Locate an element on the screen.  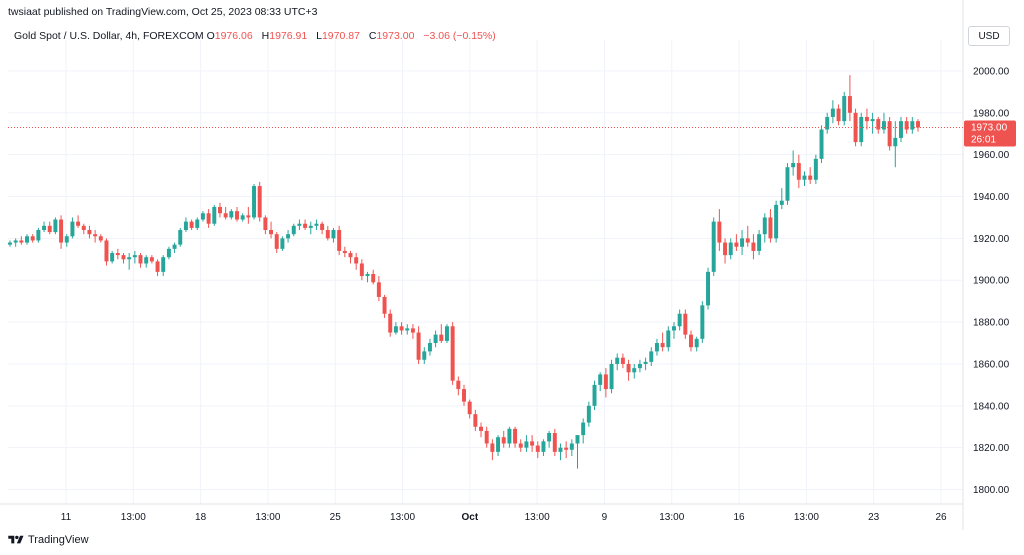
currency-button: USD is located at coordinates (989, 36).